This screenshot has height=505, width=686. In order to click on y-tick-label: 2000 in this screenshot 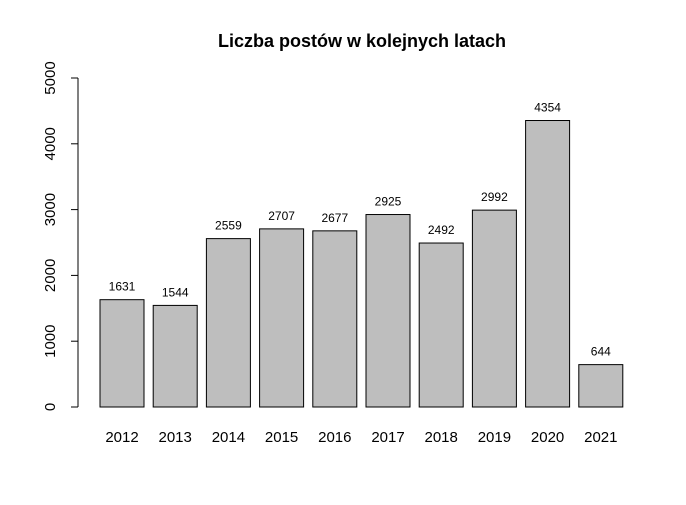, I will do `click(50, 275)`.